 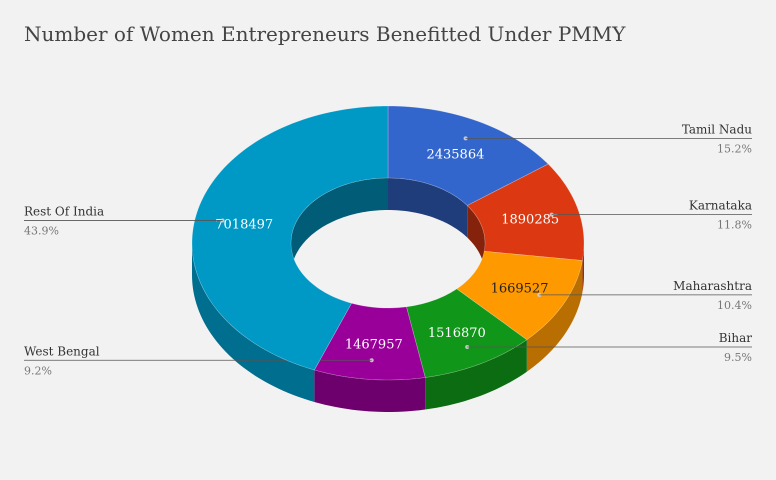 I want to click on value-label-tamil-nadu: 2435864, so click(x=455, y=154).